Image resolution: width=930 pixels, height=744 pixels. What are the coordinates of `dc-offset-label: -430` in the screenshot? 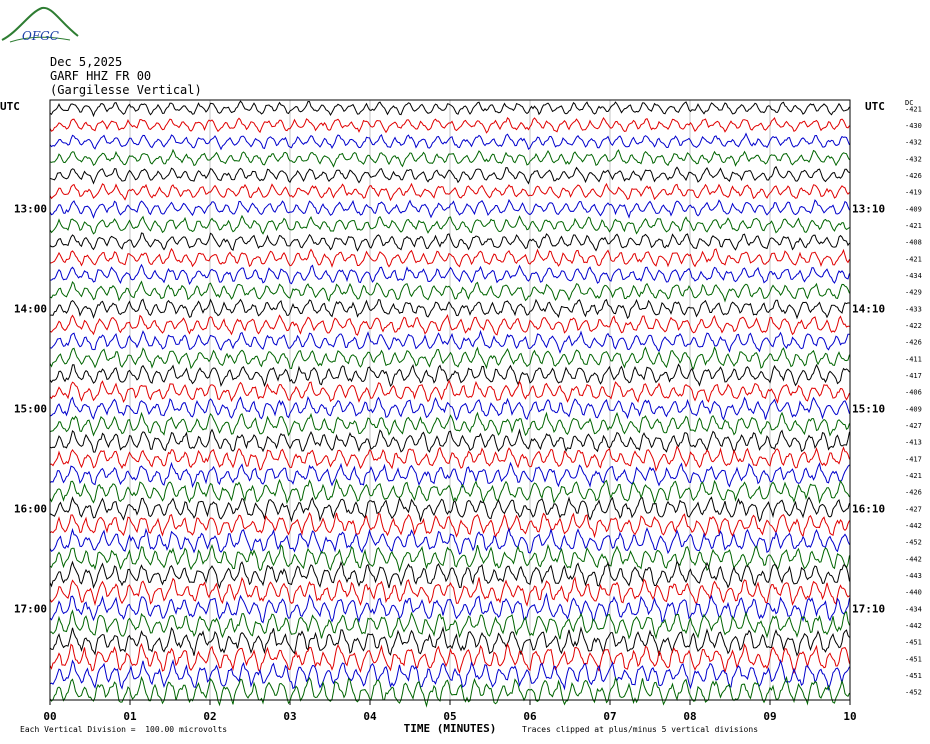 It's located at (913, 126).